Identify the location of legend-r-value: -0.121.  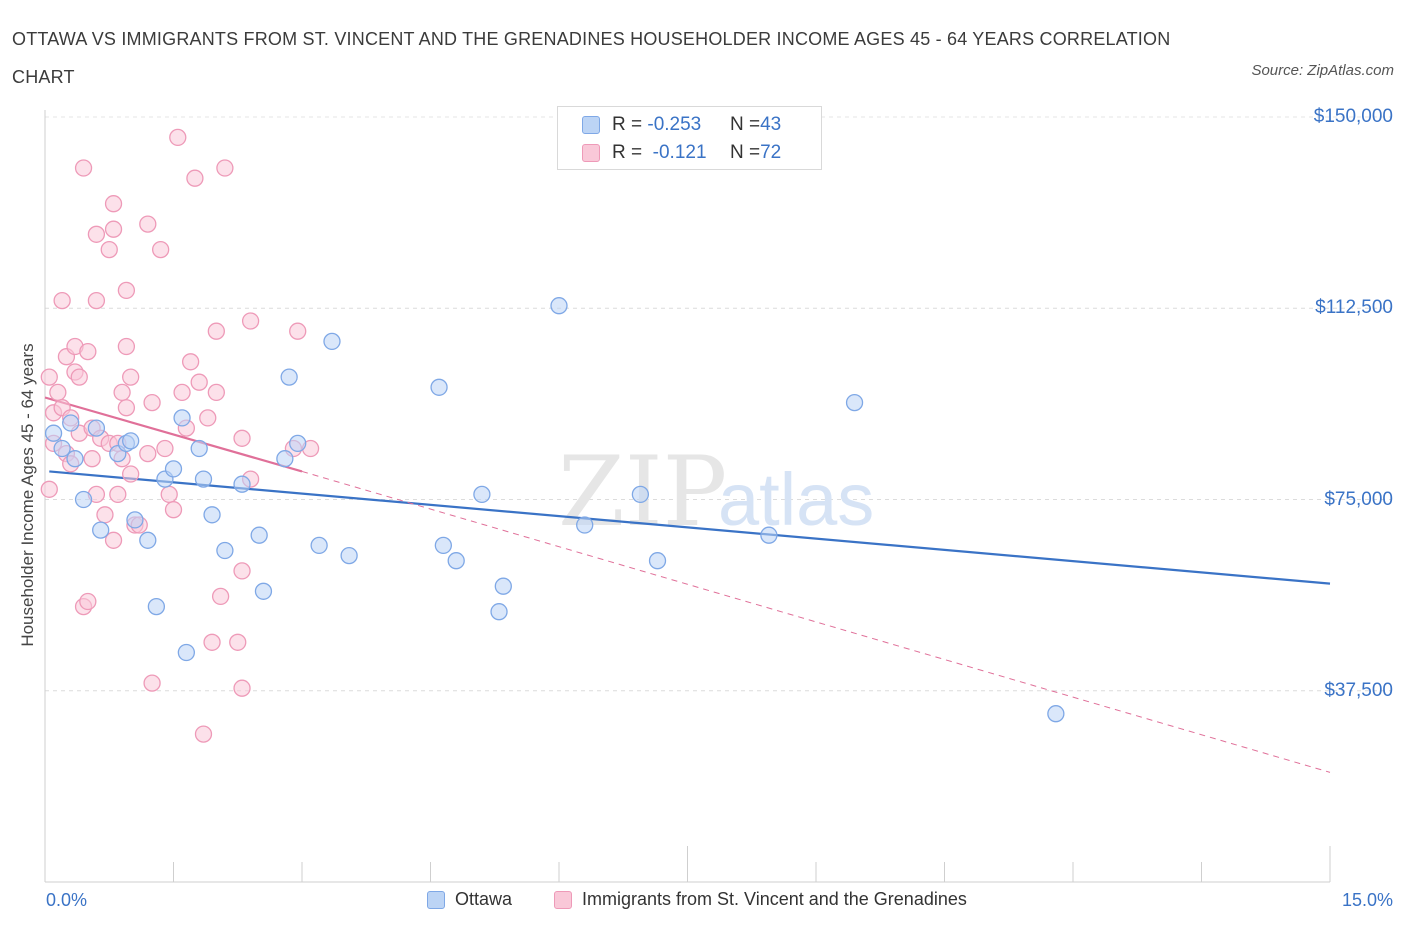
(677, 152).